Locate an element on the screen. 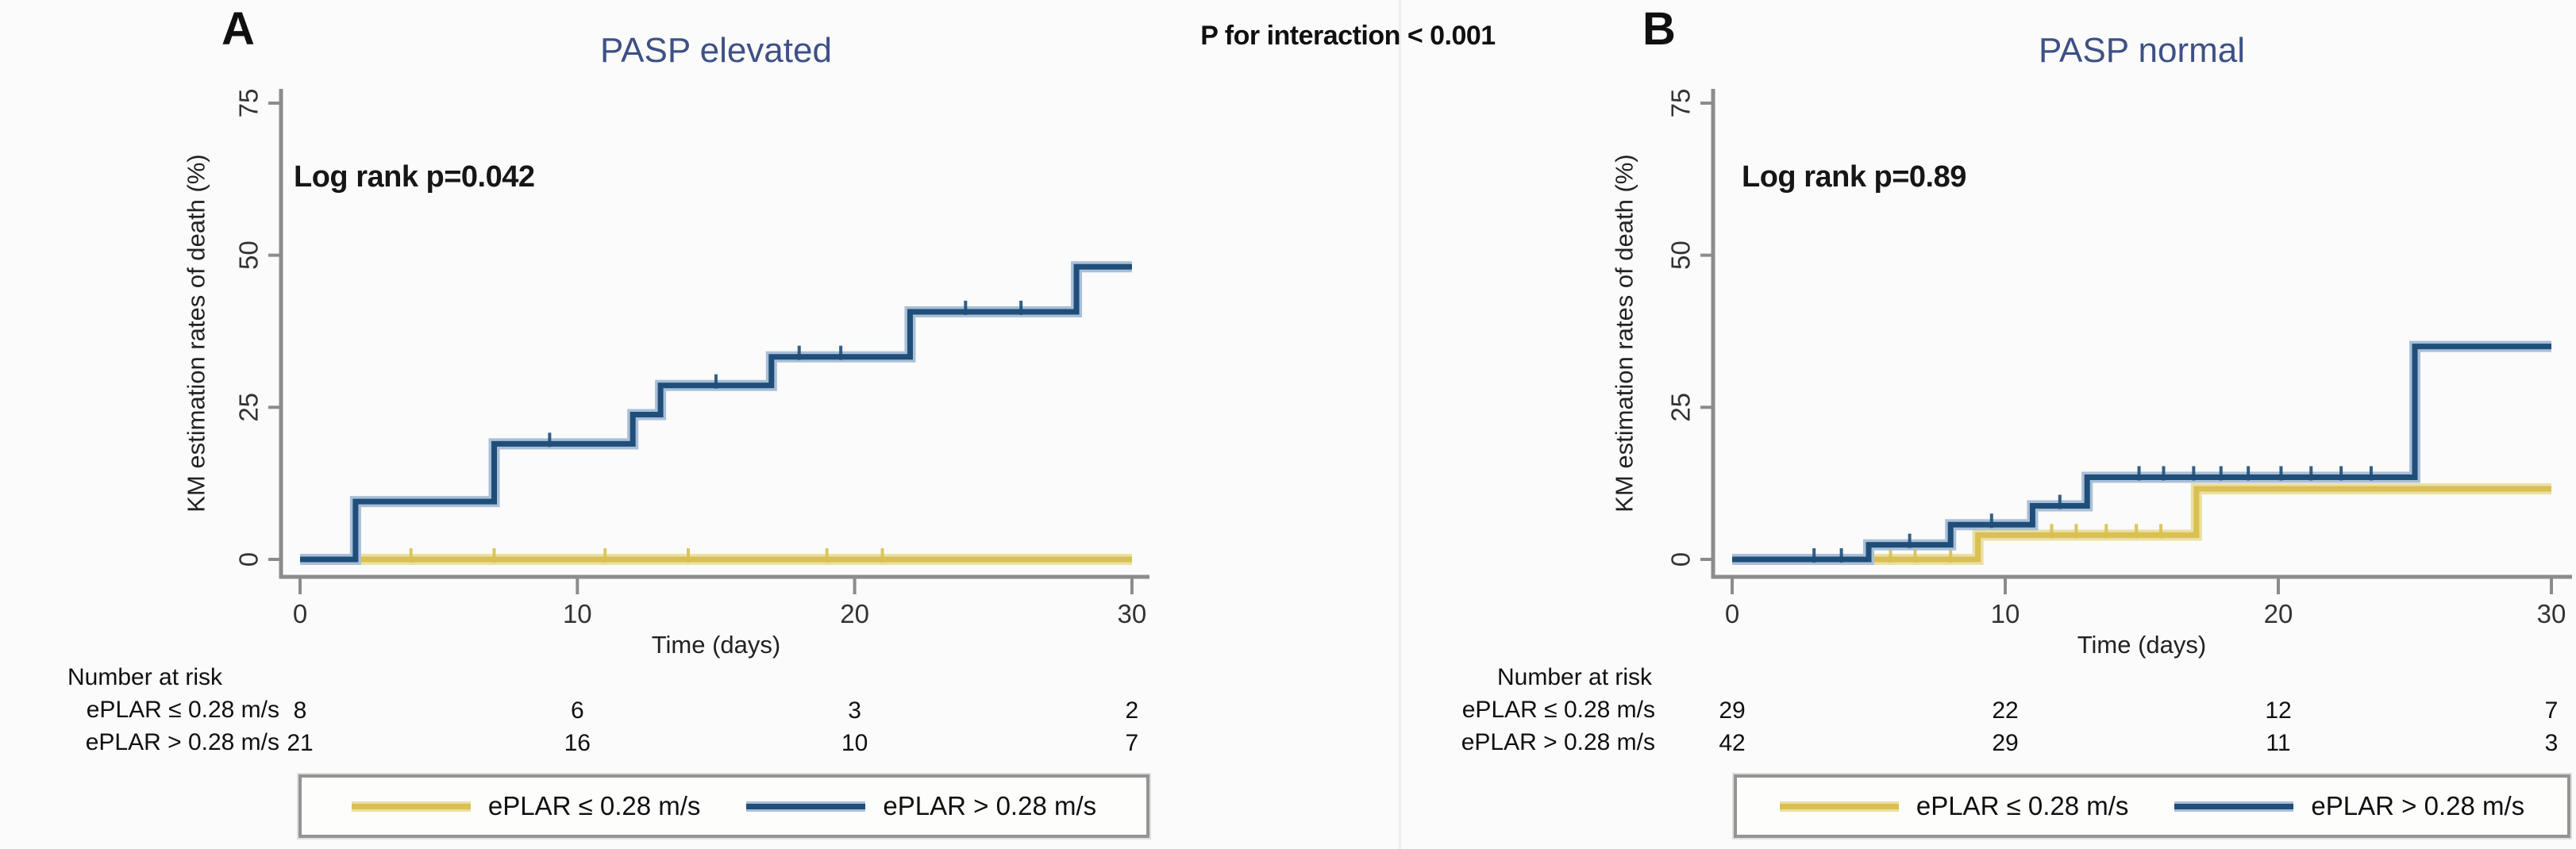 The height and width of the screenshot is (849, 2576). panel-a-y-axis-label: KM estimation rates of death (%) is located at coordinates (196, 333).